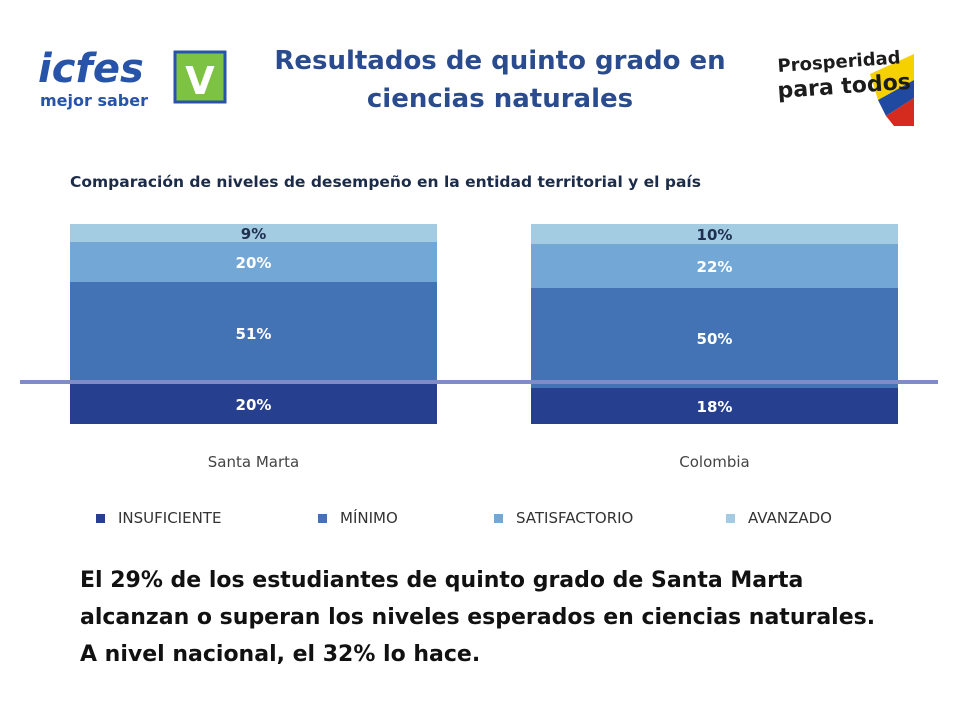 Image resolution: width=960 pixels, height=720 pixels. I want to click on icfes-logo-mark: V, so click(200, 81).